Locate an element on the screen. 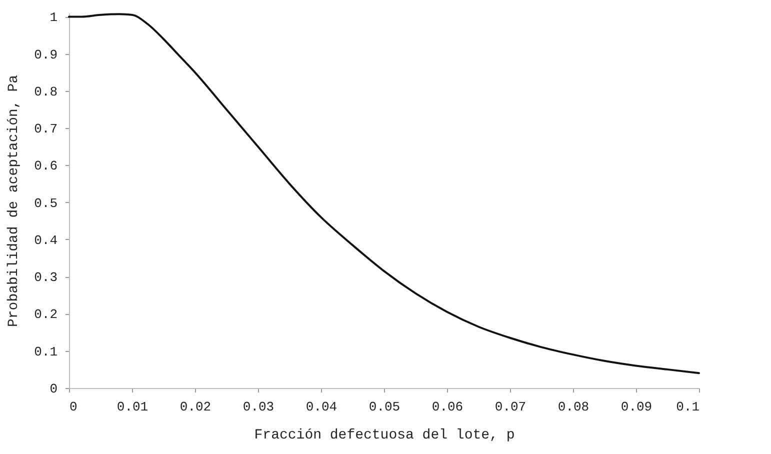 Image resolution: width=771 pixels, height=454 pixels. x-tick-label: 0.02 is located at coordinates (196, 407).